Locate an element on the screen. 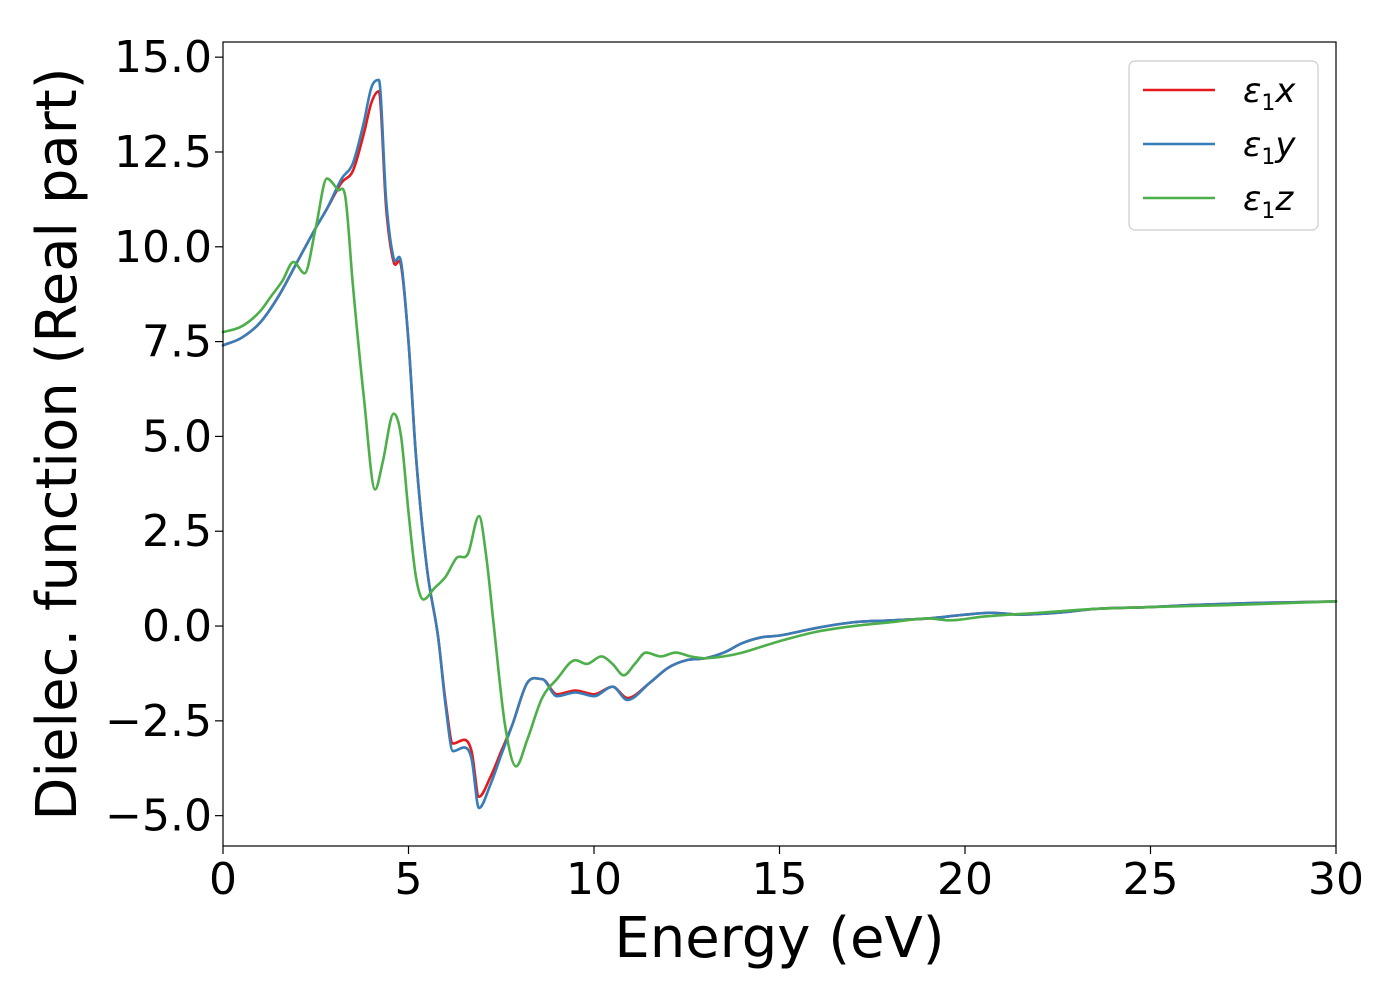 The image size is (1400, 1000). x-tick-label: 30 is located at coordinates (1336, 879).